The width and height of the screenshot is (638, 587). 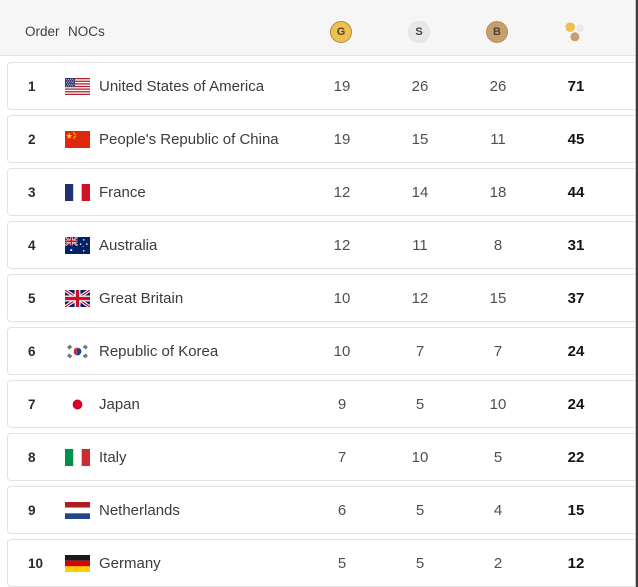 What do you see at coordinates (179, 457) in the screenshot?
I see `noc-cell: Italy` at bounding box center [179, 457].